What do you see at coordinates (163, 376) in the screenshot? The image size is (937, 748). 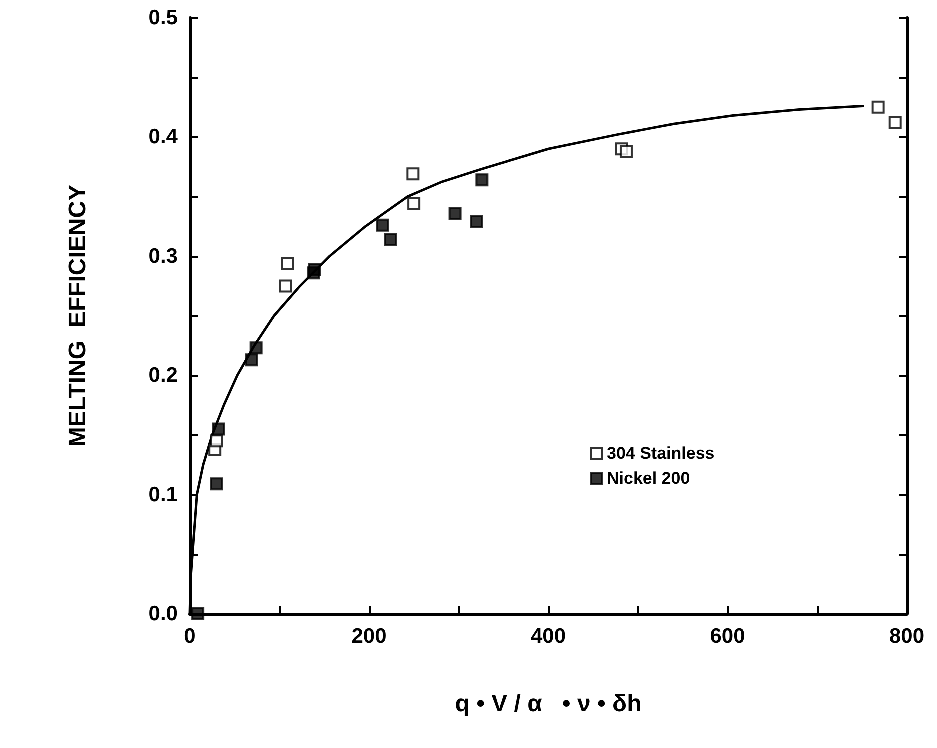 I see `y-tick-label: 0.2` at bounding box center [163, 376].